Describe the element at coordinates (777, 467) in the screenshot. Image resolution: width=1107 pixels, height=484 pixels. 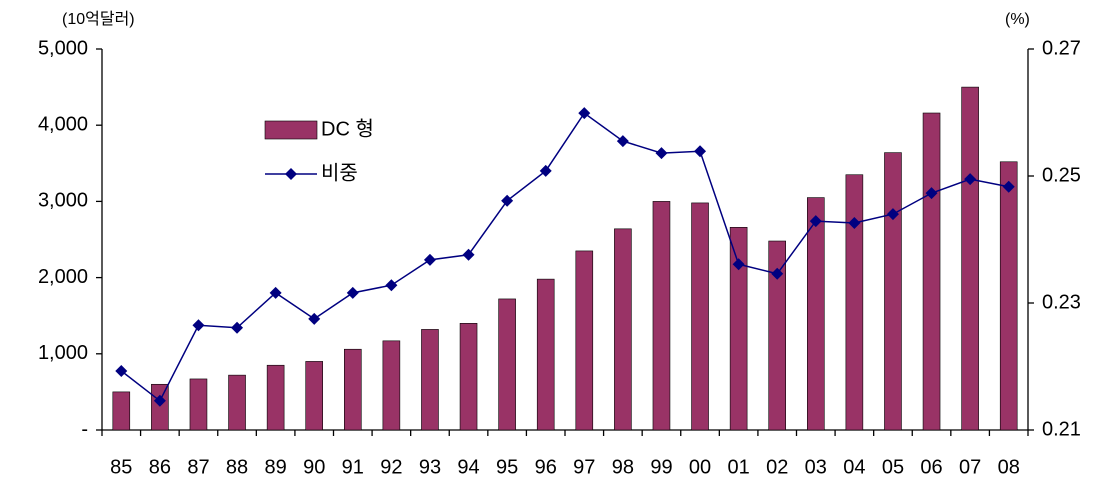
I see `x-tick-label: 02` at that location.